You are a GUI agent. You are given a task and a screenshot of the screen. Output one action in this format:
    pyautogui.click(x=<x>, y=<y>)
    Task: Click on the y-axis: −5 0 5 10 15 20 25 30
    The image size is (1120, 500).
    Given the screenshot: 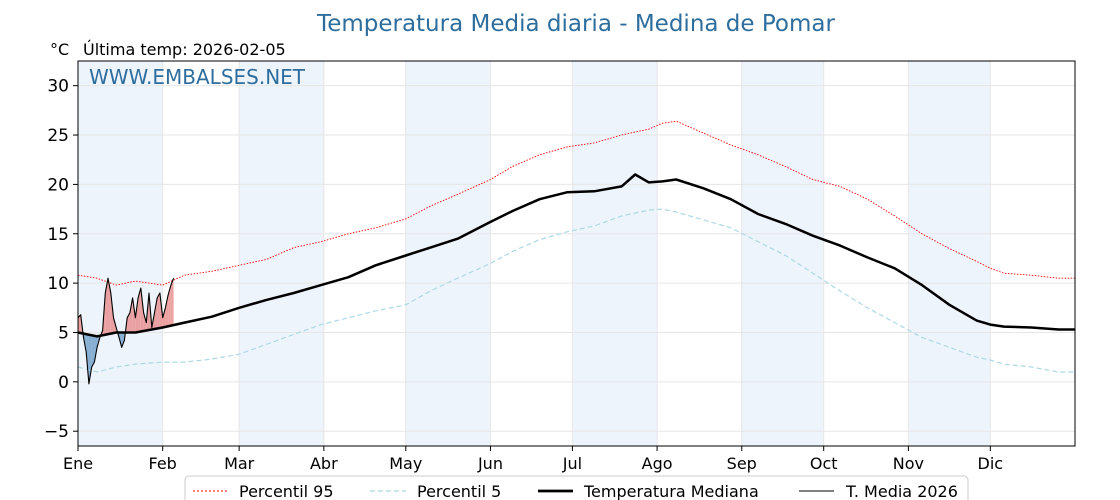 What is the action you would take?
    pyautogui.click(x=61, y=259)
    